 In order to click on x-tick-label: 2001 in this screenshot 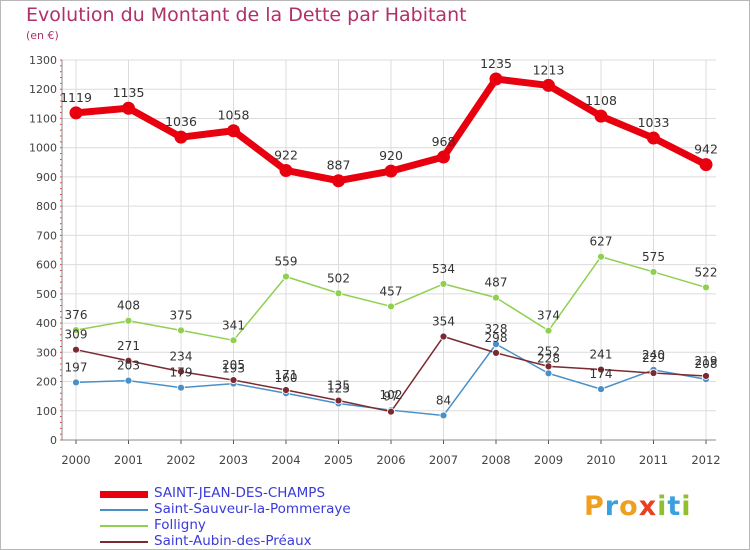, I will do `click(128, 460)`.